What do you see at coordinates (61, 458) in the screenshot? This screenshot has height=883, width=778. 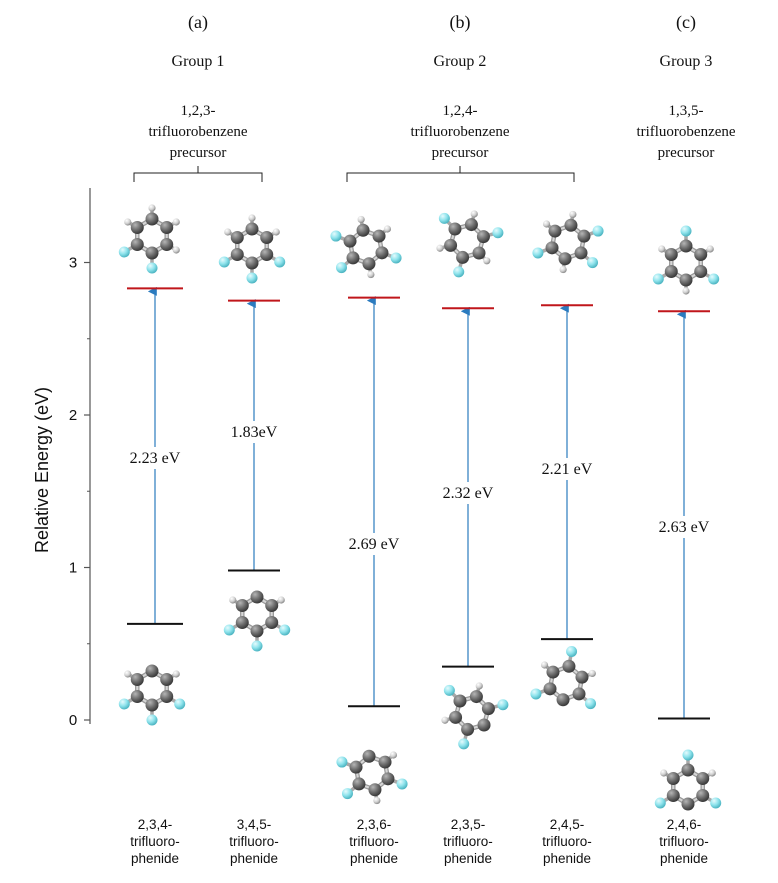 I see `y-axis: 0 1 2 3 Relative Energy (eV)` at bounding box center [61, 458].